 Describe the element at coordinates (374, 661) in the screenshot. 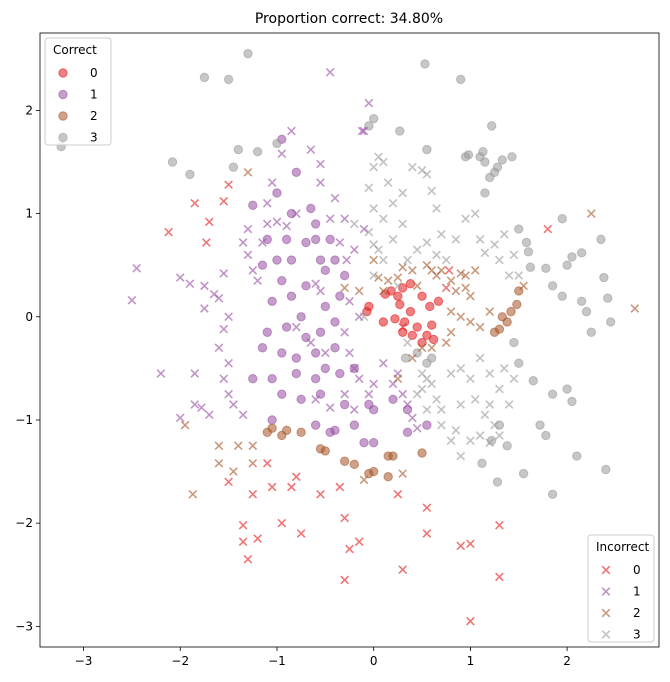

I see `x-tick-label: 0` at that location.